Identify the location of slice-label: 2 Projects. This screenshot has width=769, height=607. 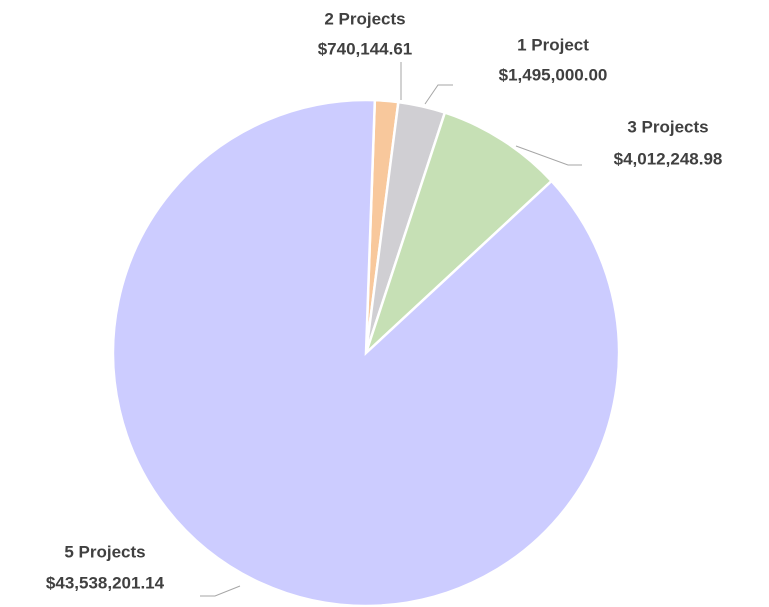
(364, 18).